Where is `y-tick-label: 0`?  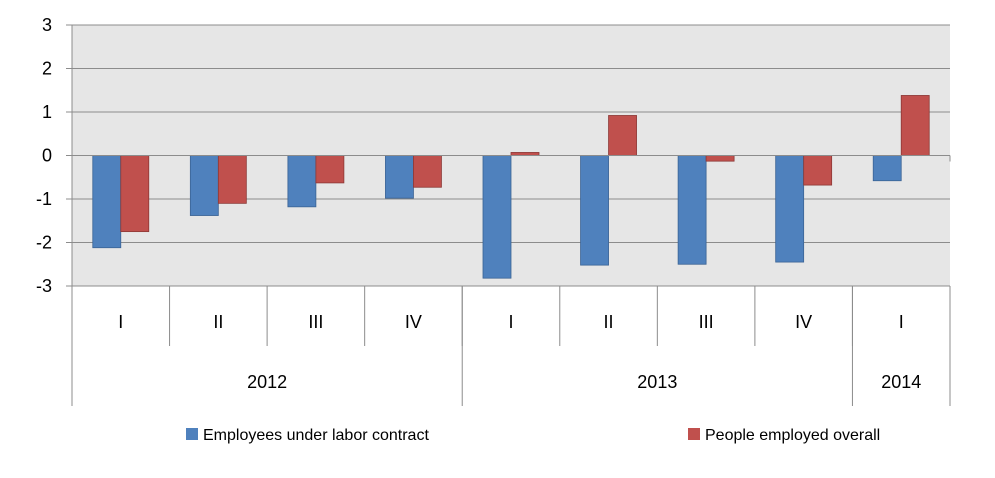 y-tick-label: 0 is located at coordinates (47, 156).